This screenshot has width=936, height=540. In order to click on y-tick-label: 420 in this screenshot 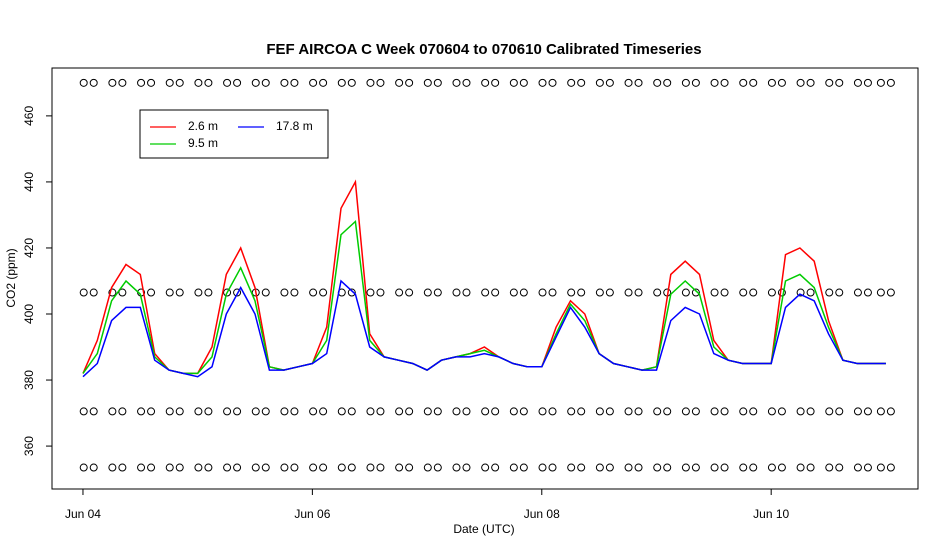, I will do `click(29, 248)`.